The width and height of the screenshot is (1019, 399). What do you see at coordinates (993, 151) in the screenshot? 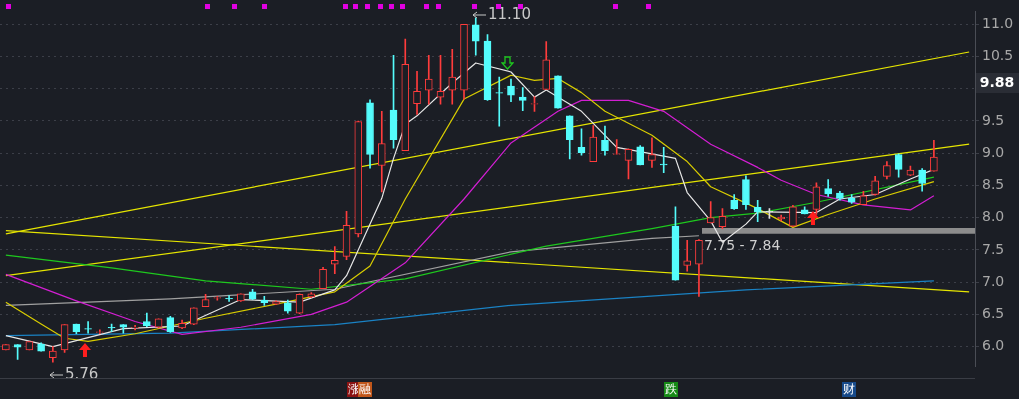
I see `y-tick-label: 9.0` at bounding box center [993, 151].